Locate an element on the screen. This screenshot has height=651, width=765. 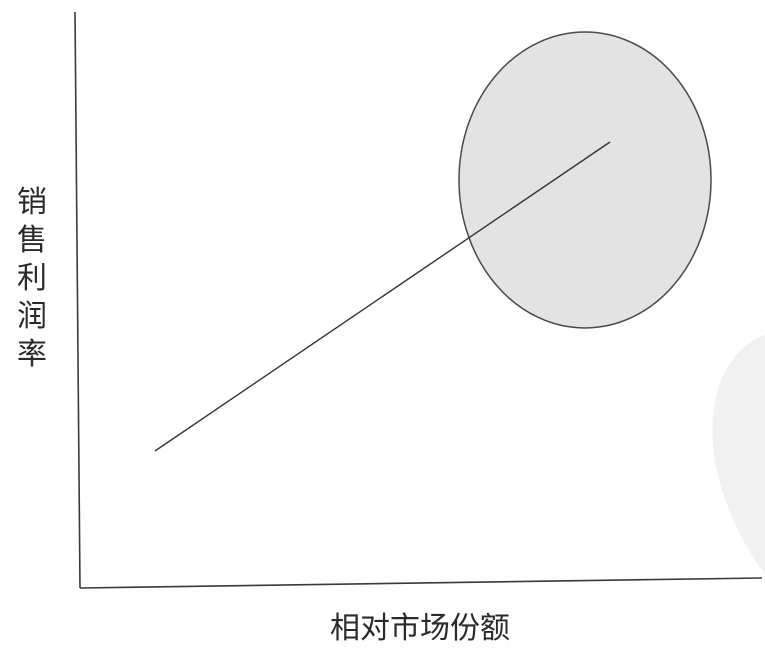
y-axis-label-char: 利 is located at coordinates (32, 278).